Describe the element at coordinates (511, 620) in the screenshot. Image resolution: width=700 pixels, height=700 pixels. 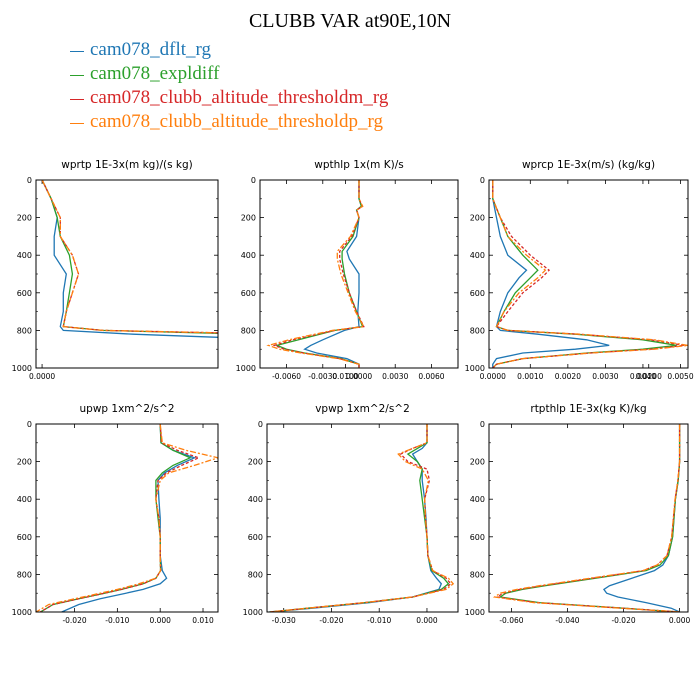
I see `x-tick-label: -0.060` at that location.